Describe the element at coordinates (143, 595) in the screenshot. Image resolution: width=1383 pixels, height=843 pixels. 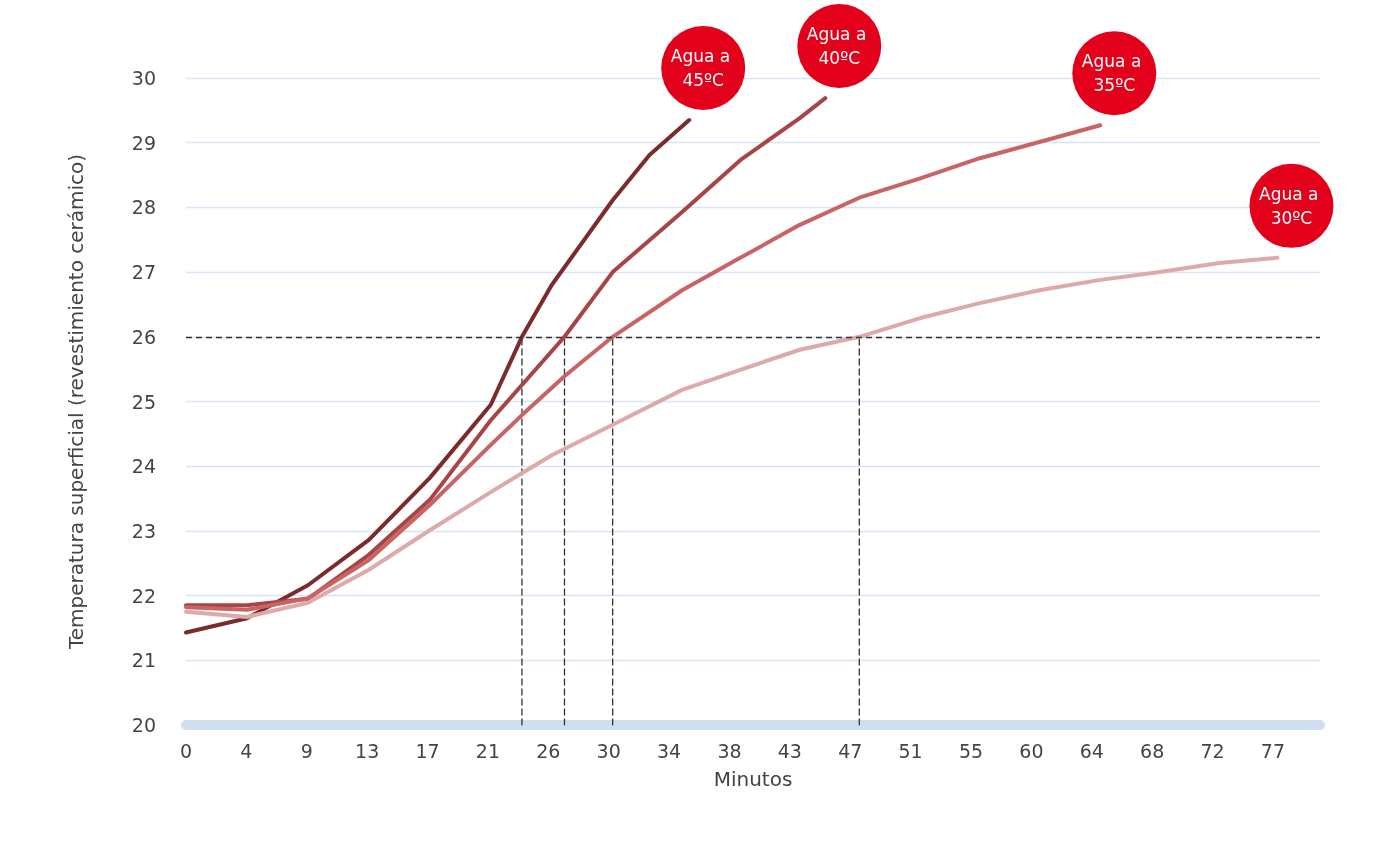
I see `y-tick-label: 22` at that location.